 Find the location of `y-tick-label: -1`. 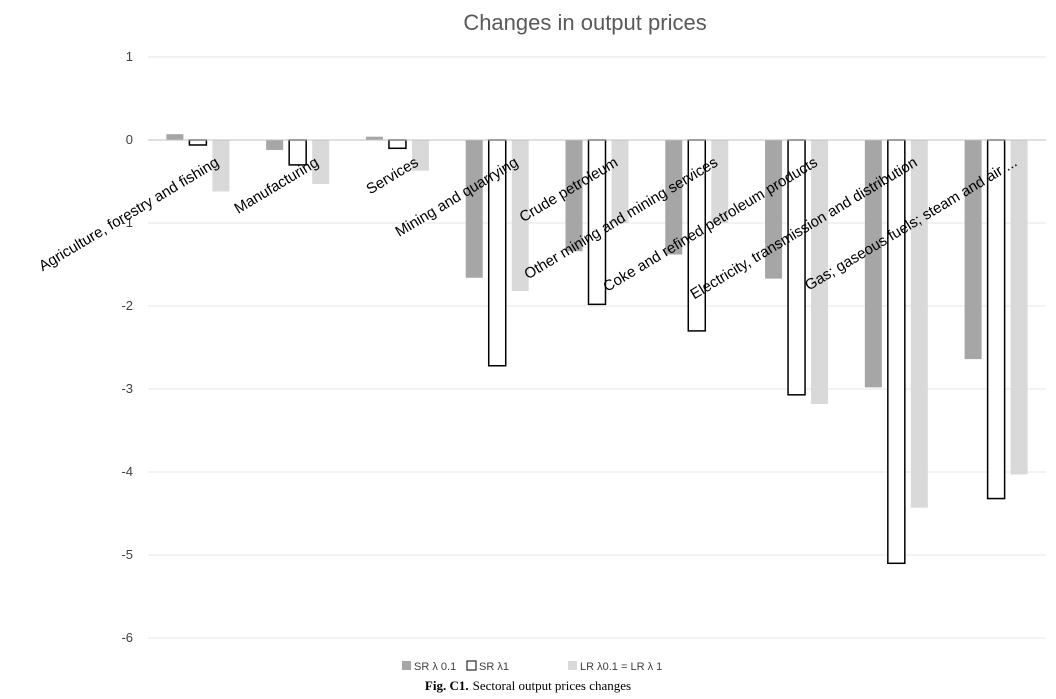

y-tick-label: -1 is located at coordinates (127, 222).